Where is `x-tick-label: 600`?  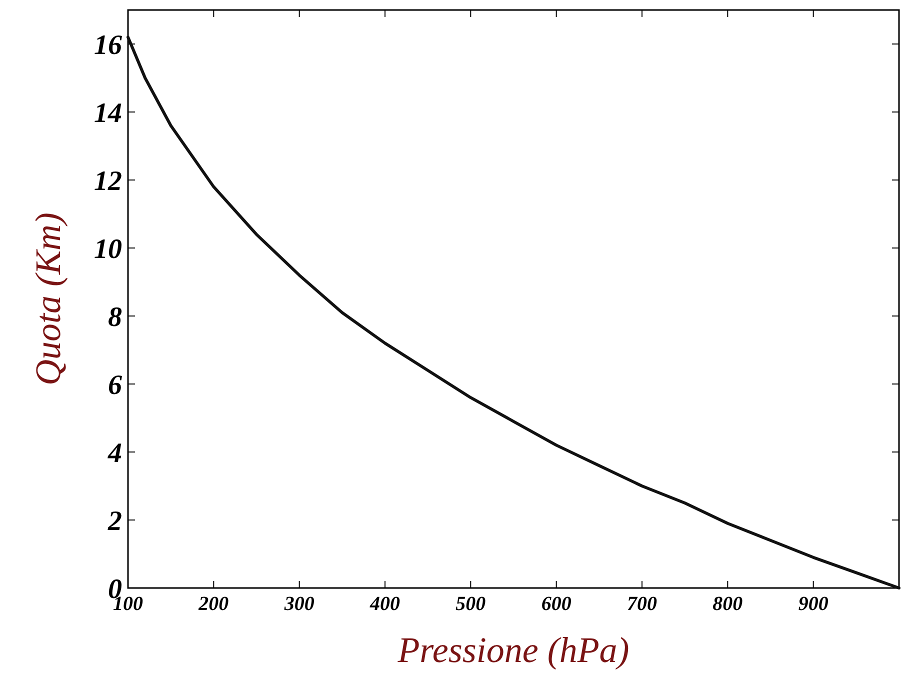 x-tick-label: 600 is located at coordinates (556, 604).